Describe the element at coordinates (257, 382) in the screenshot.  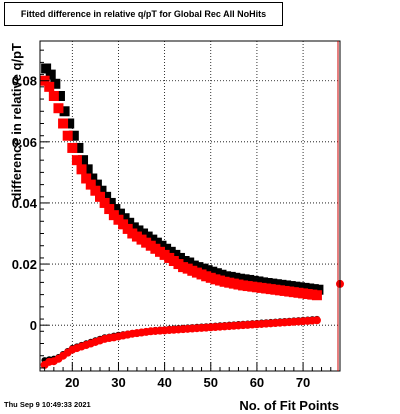
I see `x-tick-label: 60` at that location.